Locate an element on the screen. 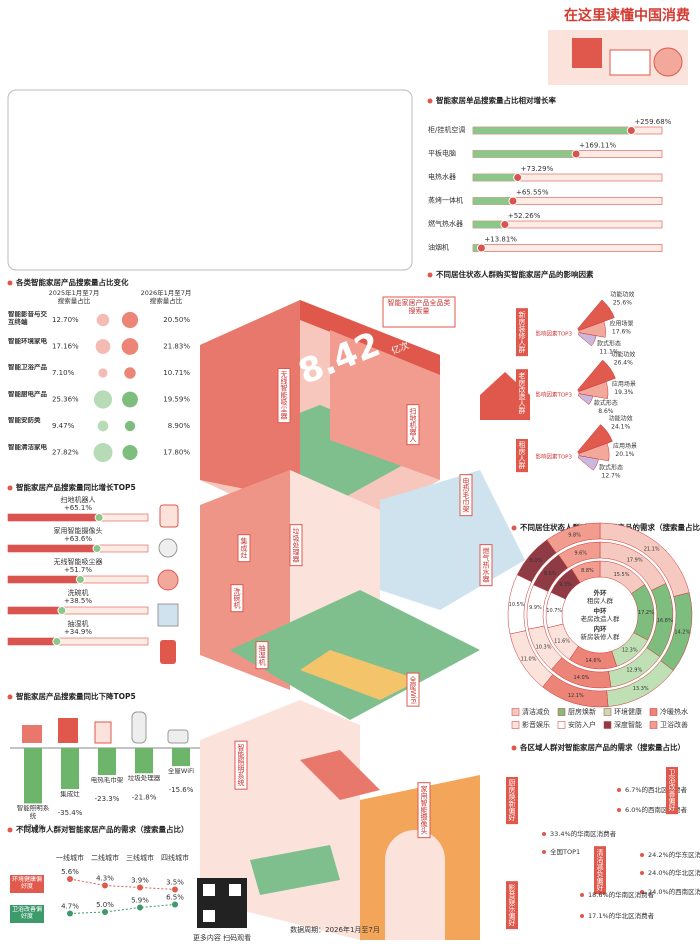  series-box is located at coordinates (27, 884).